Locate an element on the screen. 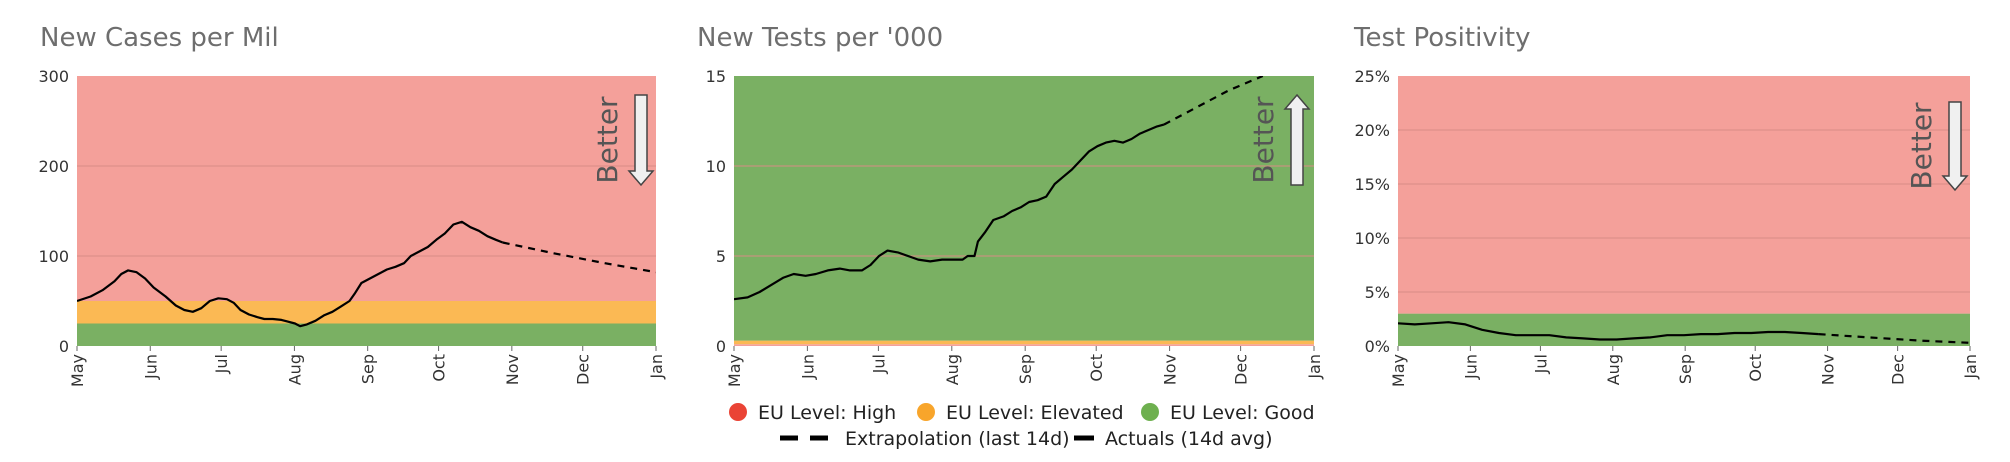 The height and width of the screenshot is (462, 2010). y-tick-label: 25% is located at coordinates (1372, 76).